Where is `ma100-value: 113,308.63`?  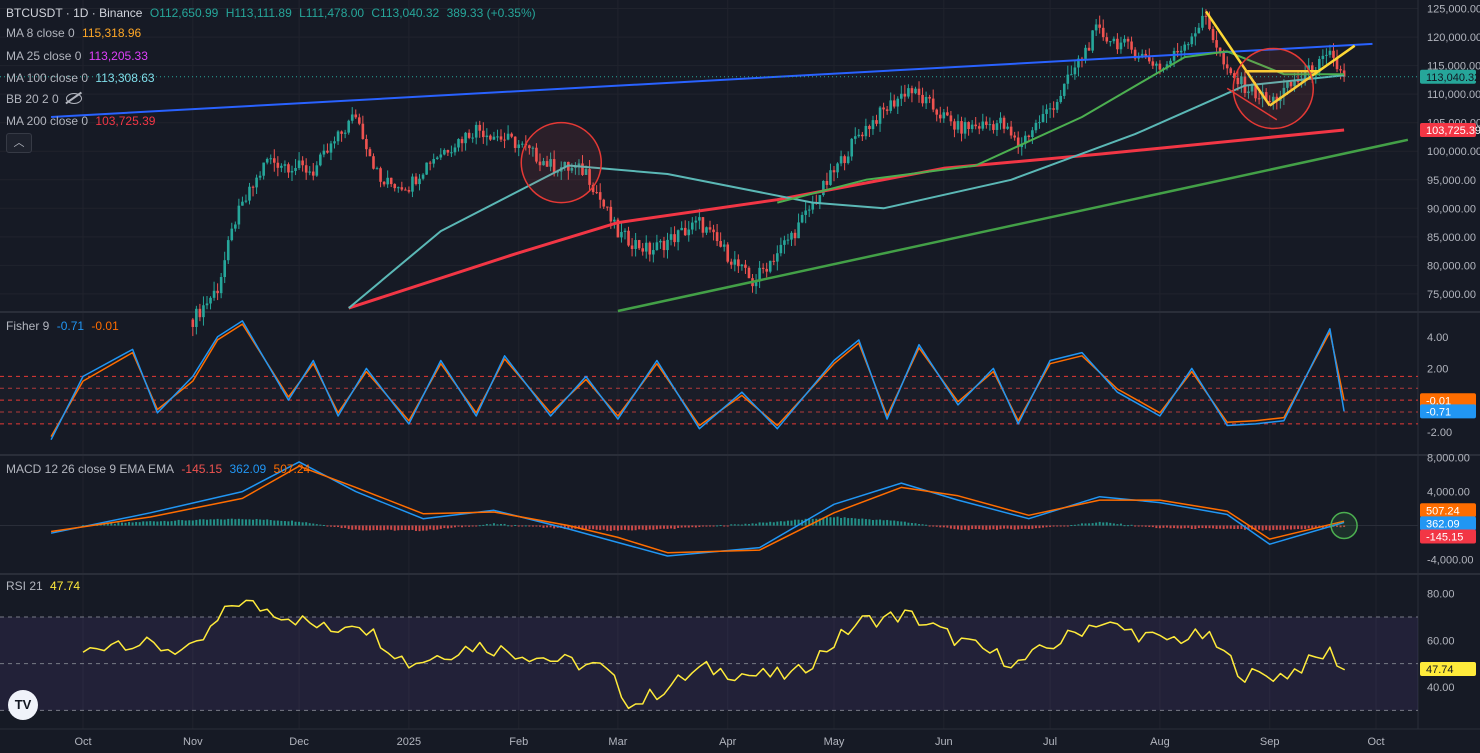 ma100-value: 113,308.63 is located at coordinates (125, 78).